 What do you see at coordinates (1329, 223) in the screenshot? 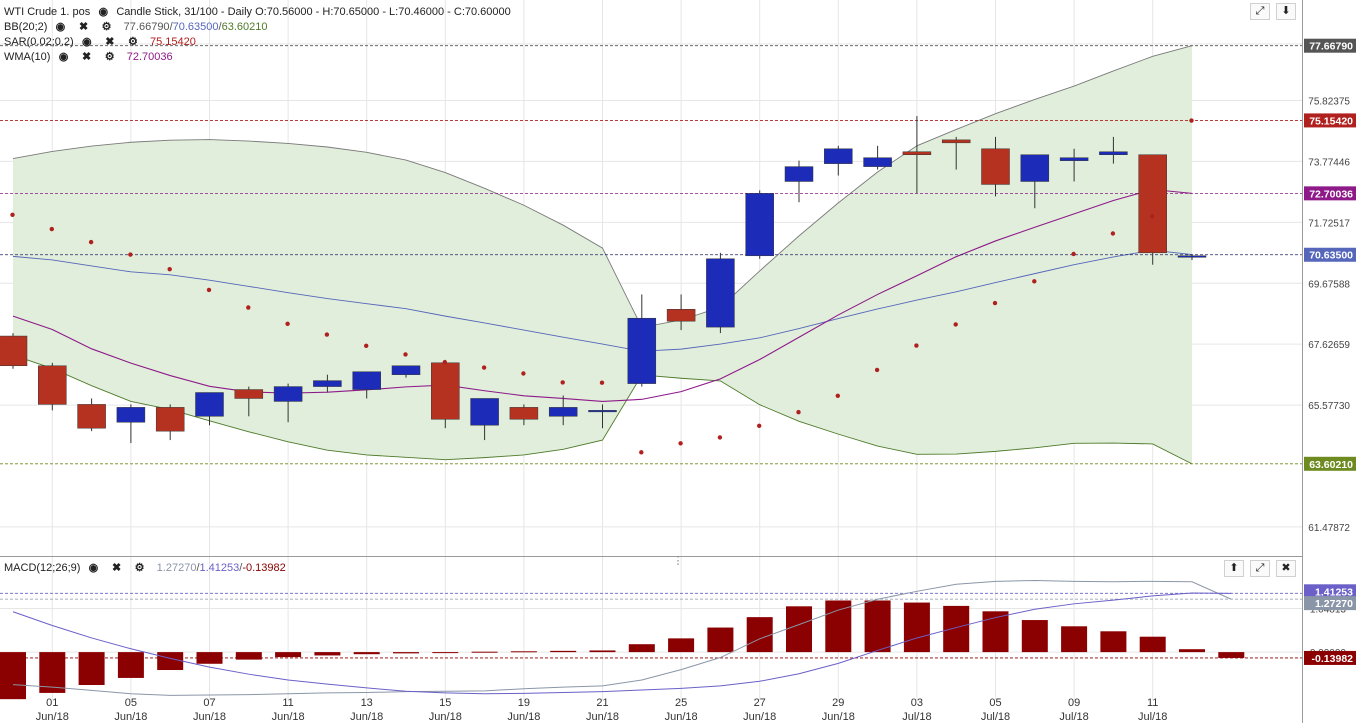
I see `price-tick-label: 71.72517` at bounding box center [1329, 223].